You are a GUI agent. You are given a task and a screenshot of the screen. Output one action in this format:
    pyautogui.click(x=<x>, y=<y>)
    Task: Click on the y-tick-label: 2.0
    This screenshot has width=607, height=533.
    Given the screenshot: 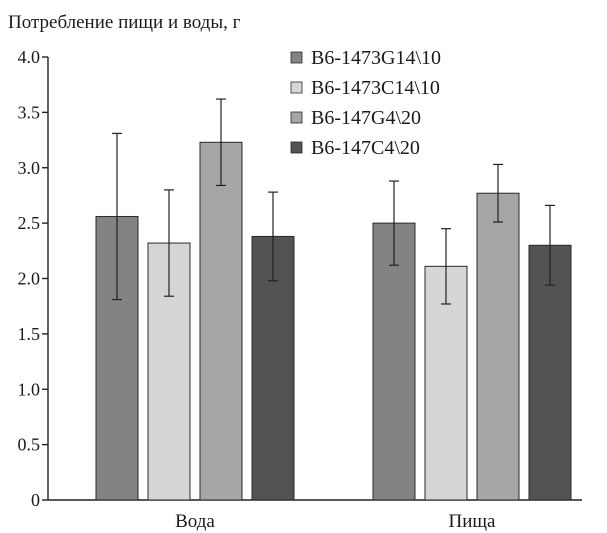 What is the action you would take?
    pyautogui.click(x=29, y=279)
    